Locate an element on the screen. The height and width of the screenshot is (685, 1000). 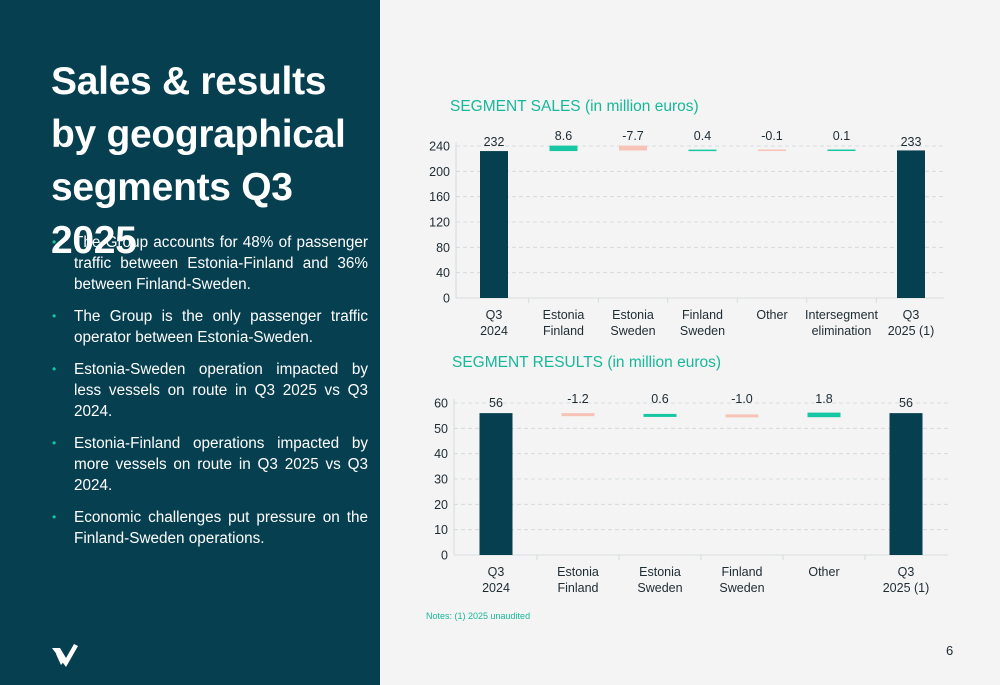
results-data-label: 1.8 is located at coordinates (823, 399).